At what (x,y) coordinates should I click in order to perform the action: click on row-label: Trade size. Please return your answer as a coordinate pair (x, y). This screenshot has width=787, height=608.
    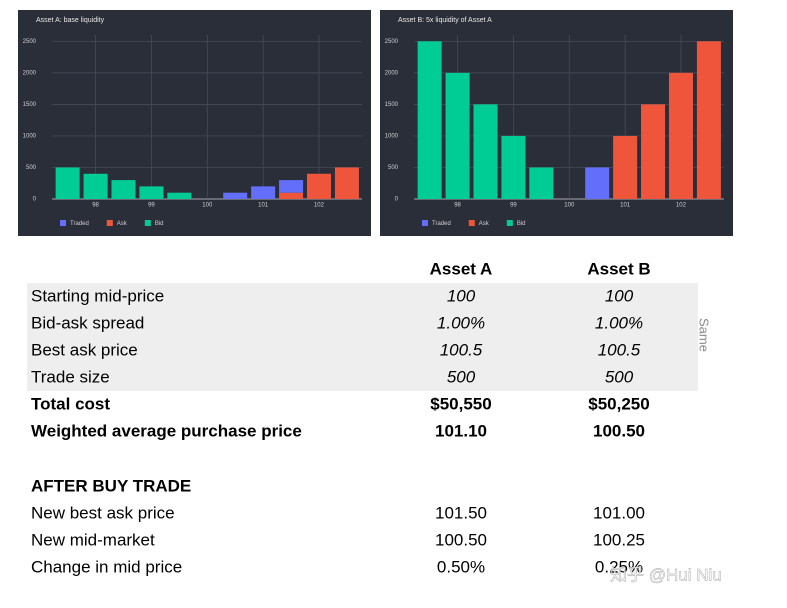
    Looking at the image, I should click on (70, 376).